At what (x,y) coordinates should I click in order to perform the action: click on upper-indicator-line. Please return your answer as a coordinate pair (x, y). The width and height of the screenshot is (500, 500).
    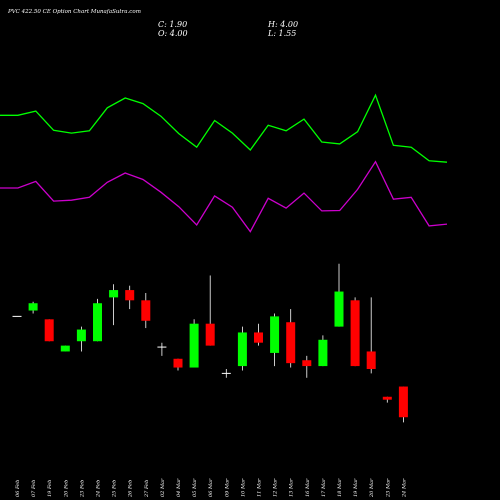
    Looking at the image, I should click on (224, 128).